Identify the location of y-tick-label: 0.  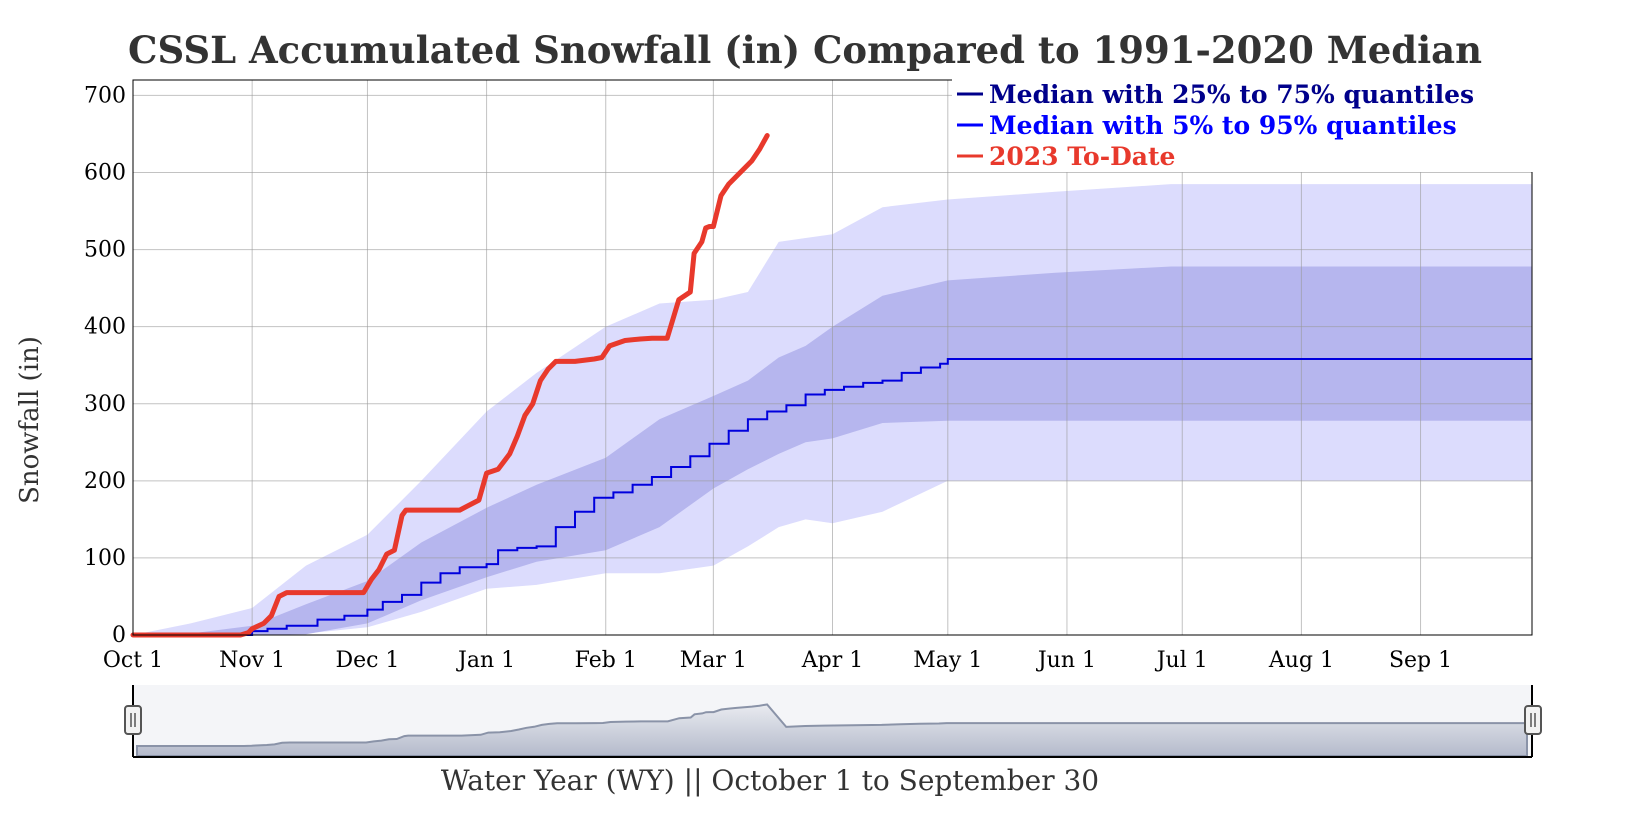
(119, 635).